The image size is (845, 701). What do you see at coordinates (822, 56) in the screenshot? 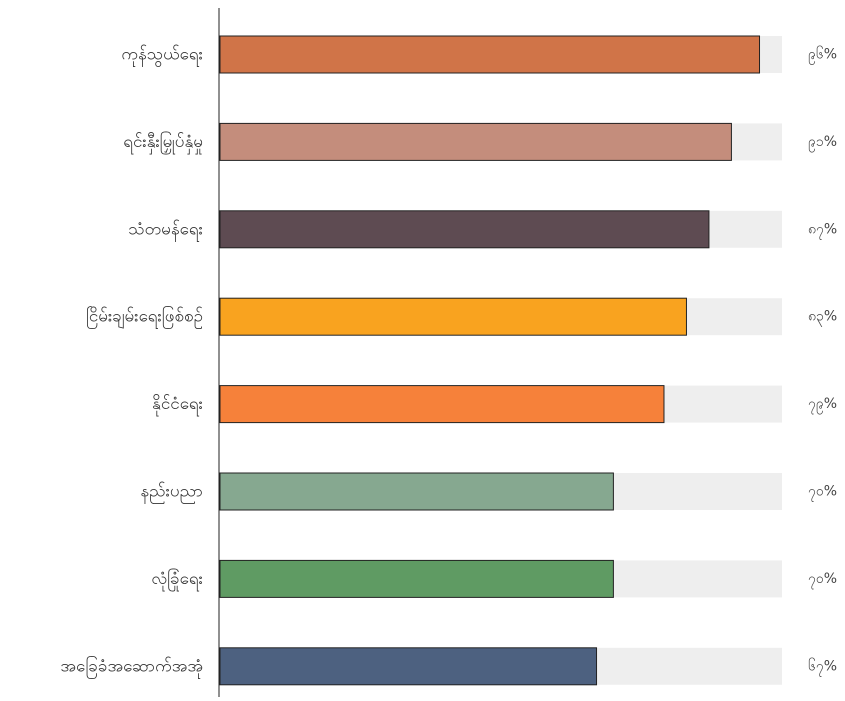
I see `value-label: ၉၆%` at bounding box center [822, 56].